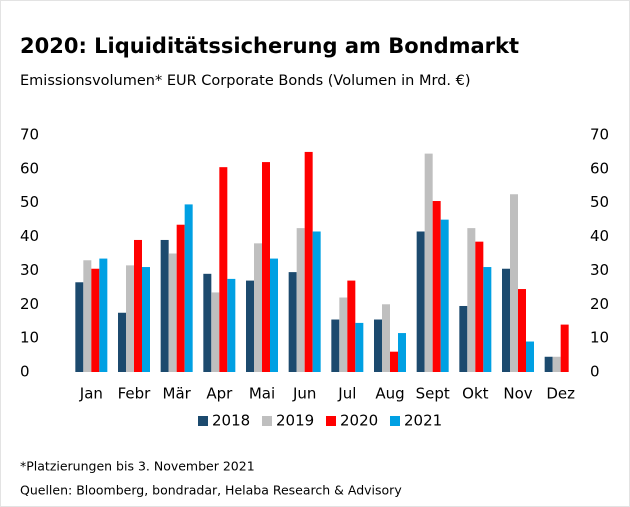  What do you see at coordinates (29, 135) in the screenshot?
I see `y-tick-label: 70` at bounding box center [29, 135].